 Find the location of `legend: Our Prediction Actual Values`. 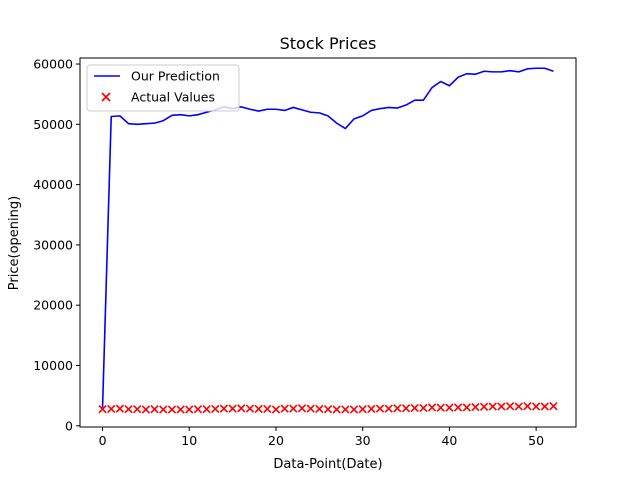

legend: Our Prediction Actual Values is located at coordinates (163, 88).